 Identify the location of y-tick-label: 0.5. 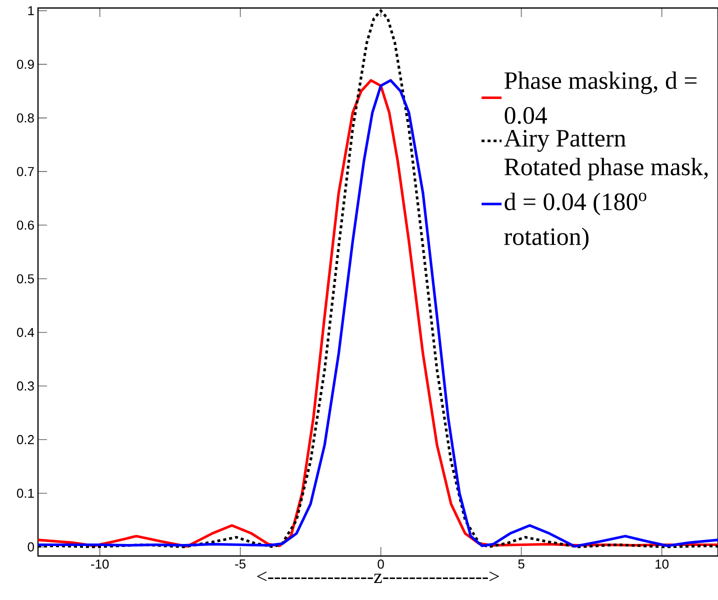
(25, 279).